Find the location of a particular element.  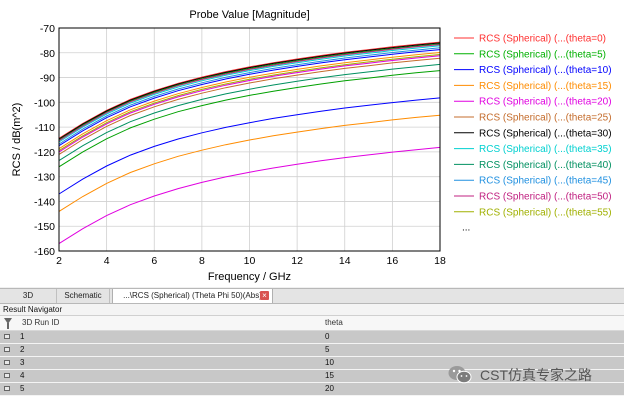

tab-schematic: Schematic is located at coordinates (83, 296).